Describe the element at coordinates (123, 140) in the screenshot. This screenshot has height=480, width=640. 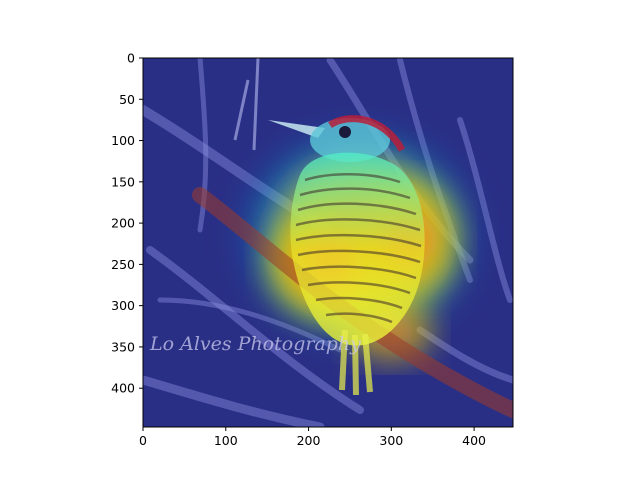
I see `y-tick-label: 100` at that location.